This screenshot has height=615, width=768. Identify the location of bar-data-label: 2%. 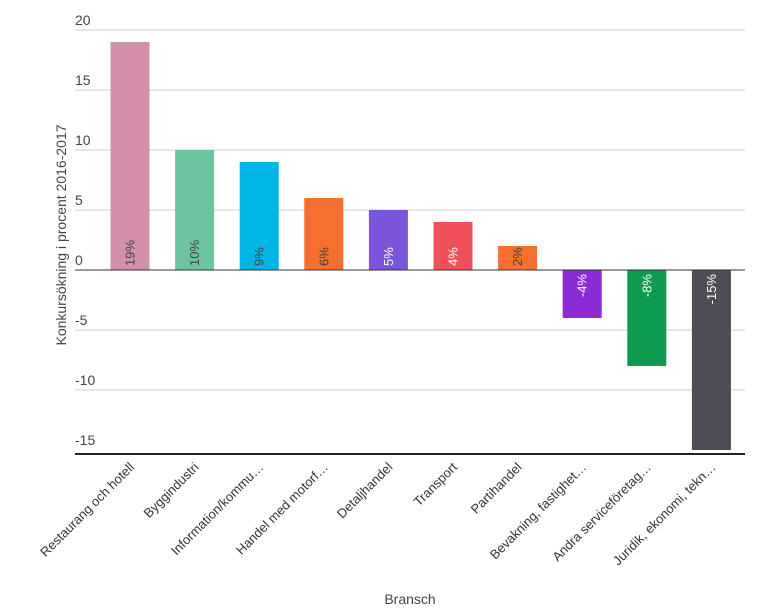
(517, 256).